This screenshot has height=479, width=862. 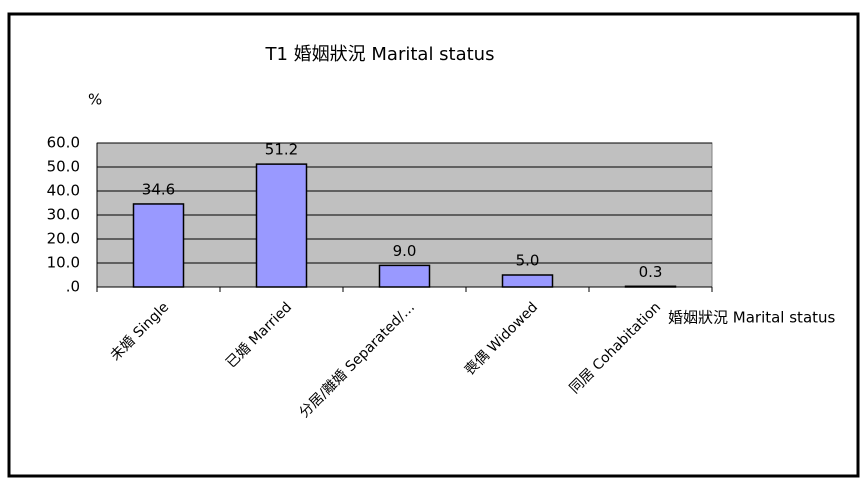 What do you see at coordinates (63, 167) in the screenshot?
I see `y-tick-label: 50.0` at bounding box center [63, 167].